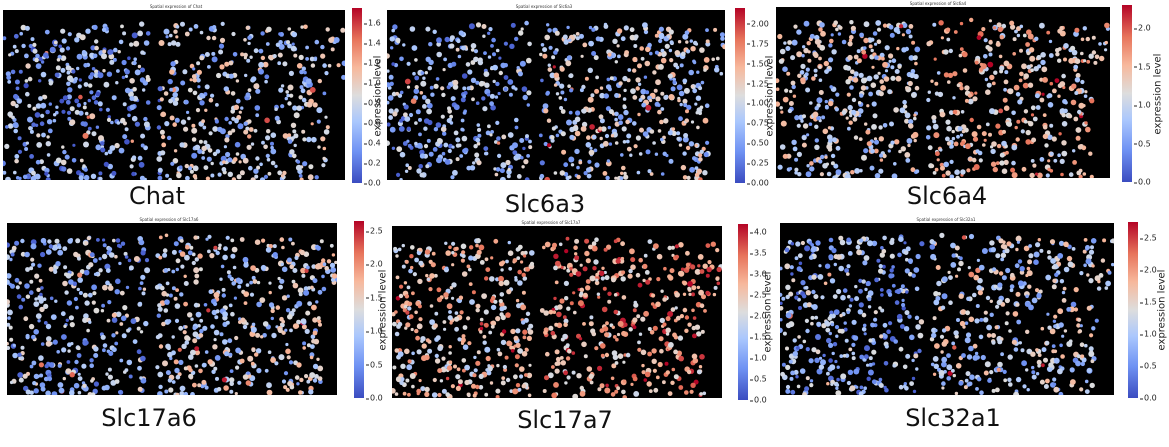  Describe the element at coordinates (157, 196) in the screenshot. I see `gene-label: Chat` at that location.